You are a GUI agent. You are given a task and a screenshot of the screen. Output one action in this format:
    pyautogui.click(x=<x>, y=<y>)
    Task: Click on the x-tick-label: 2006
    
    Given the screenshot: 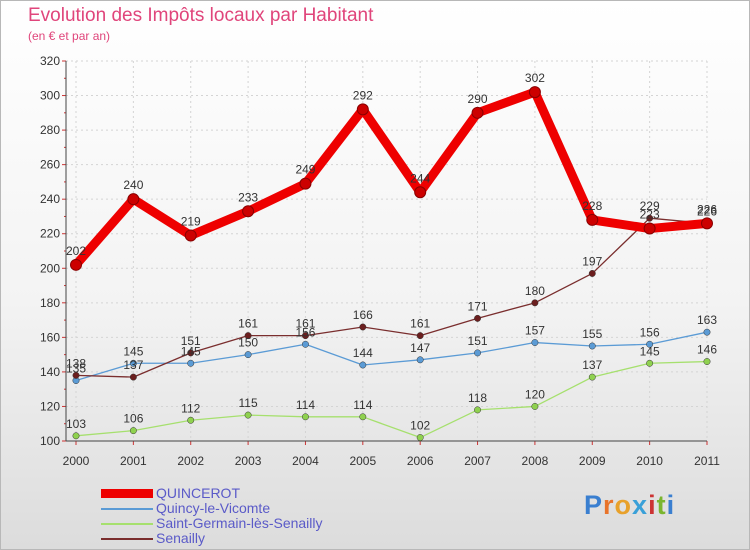 What is the action you would take?
    pyautogui.click(x=420, y=461)
    